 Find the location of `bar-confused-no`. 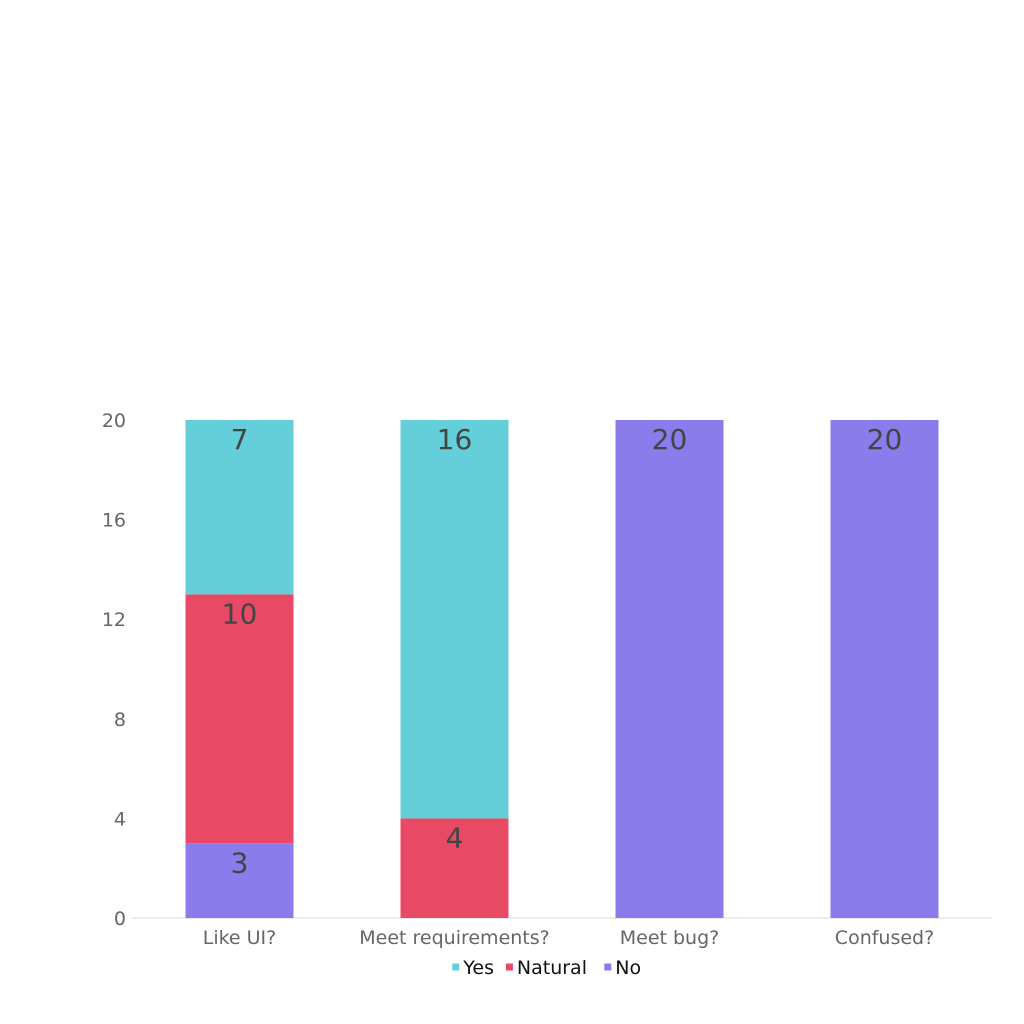

bar-confused-no is located at coordinates (884, 669).